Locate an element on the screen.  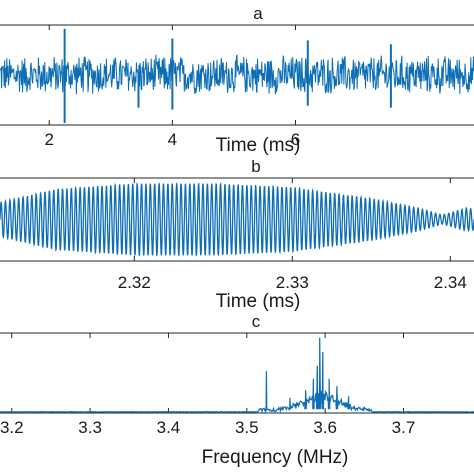
panel-a-ticks: 2 4 6 is located at coordinates (172, 87).